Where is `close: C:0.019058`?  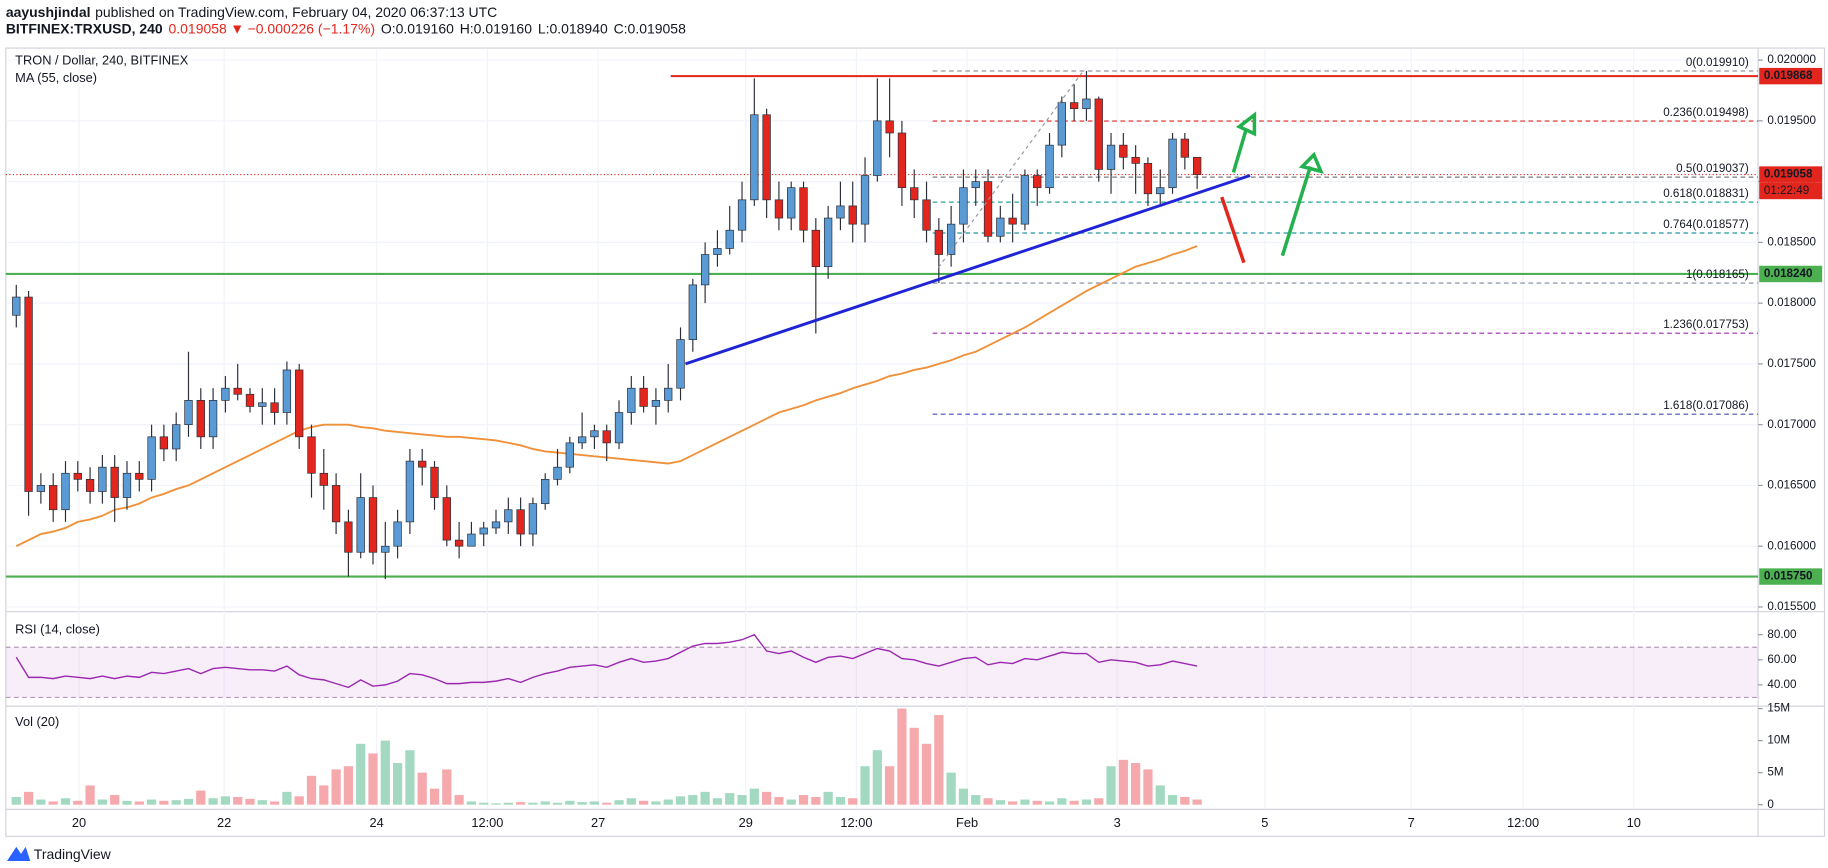 close: C:0.019058 is located at coordinates (650, 28).